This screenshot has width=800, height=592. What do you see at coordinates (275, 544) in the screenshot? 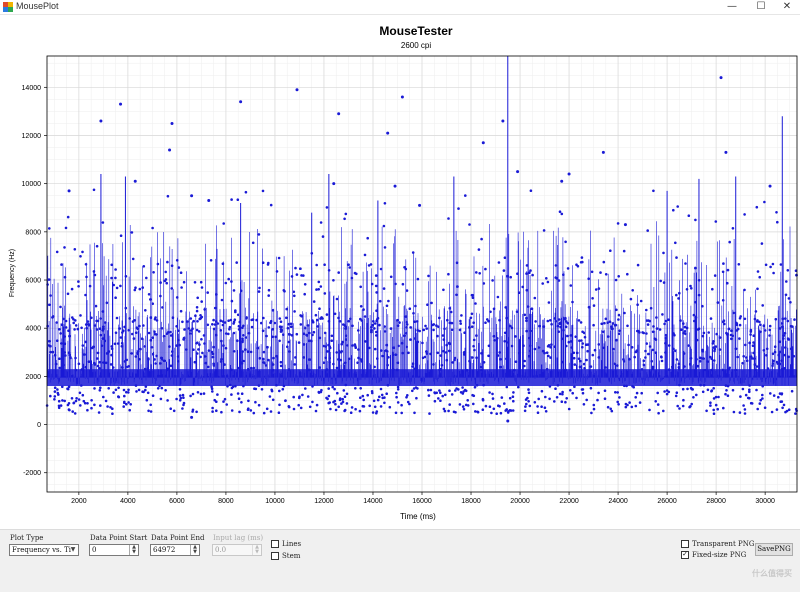
I see `lines-checkbox` at bounding box center [275, 544].